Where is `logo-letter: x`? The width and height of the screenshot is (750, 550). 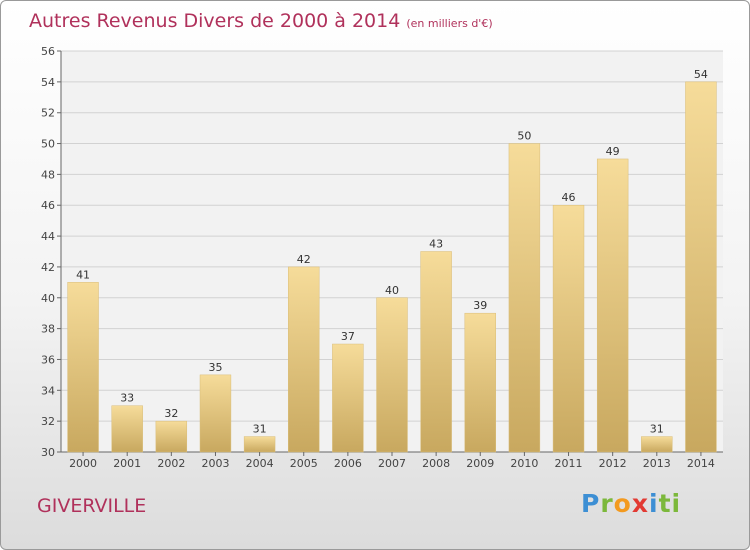 logo-letter: x is located at coordinates (640, 503).